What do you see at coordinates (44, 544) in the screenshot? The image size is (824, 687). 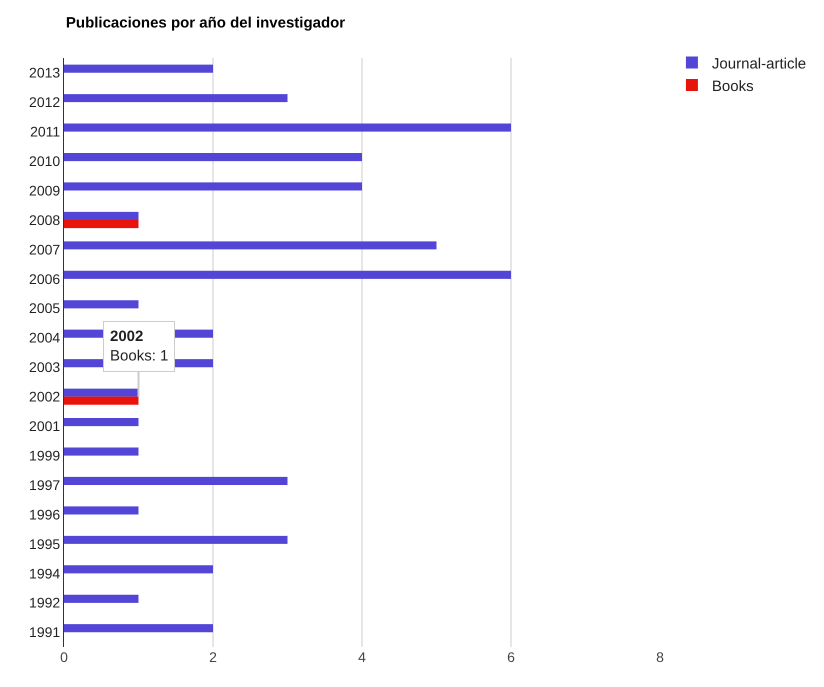 I see `y-tick-label: 1995` at bounding box center [44, 544].